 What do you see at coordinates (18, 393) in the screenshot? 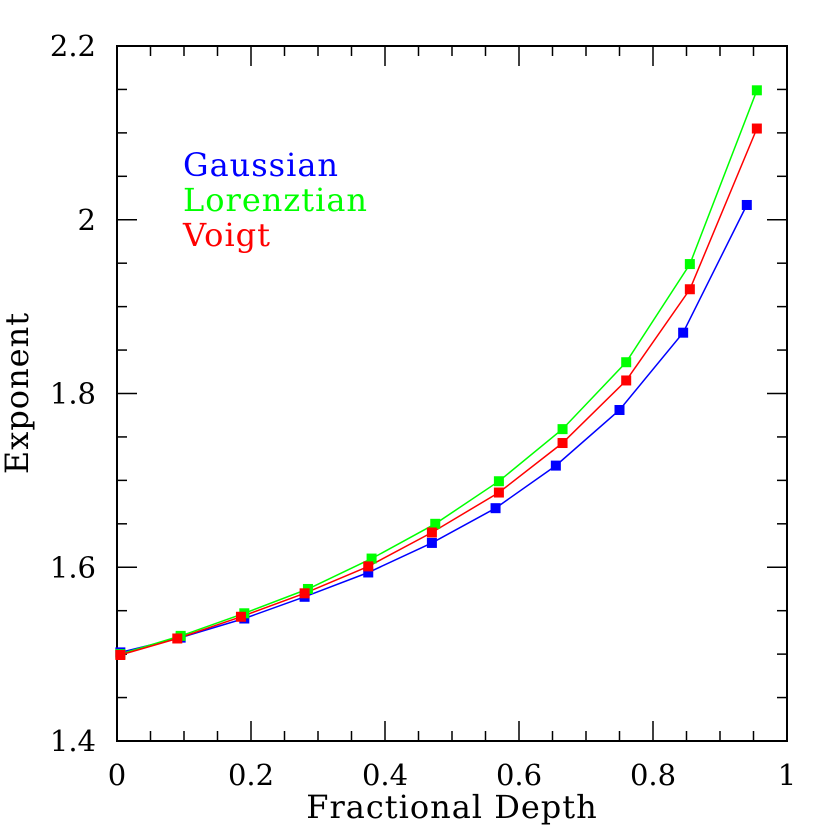
I see `y-axis-label: Exponent` at bounding box center [18, 393].